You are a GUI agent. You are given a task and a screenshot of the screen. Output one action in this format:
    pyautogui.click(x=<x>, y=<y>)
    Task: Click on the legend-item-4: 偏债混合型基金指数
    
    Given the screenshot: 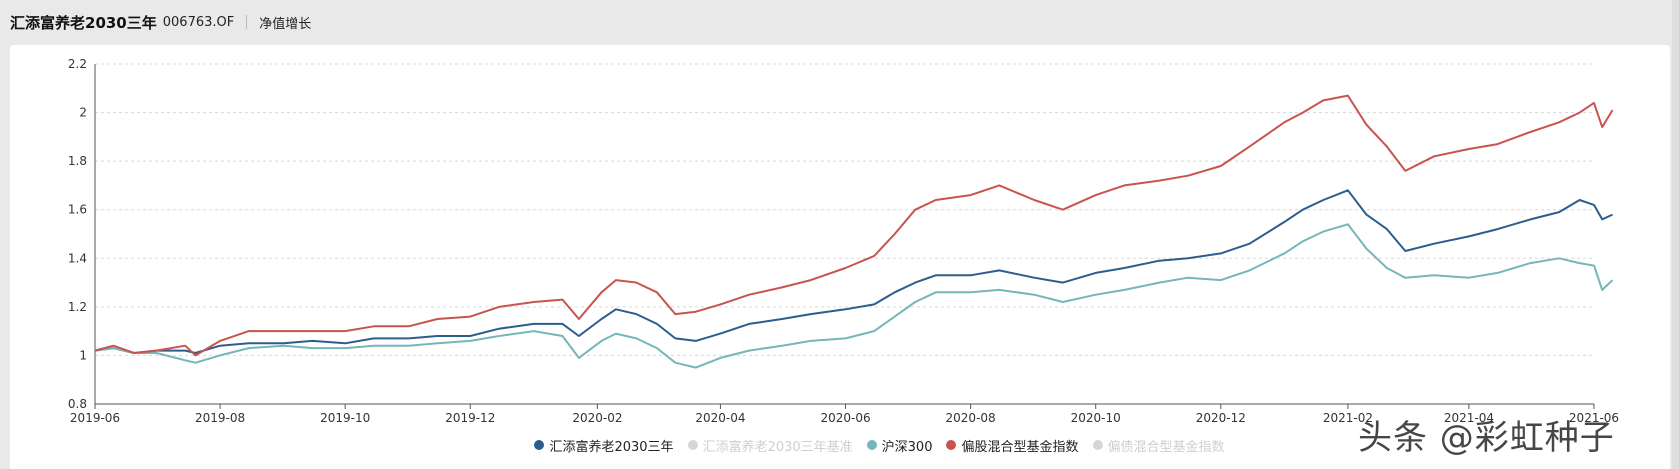 What is the action you would take?
    pyautogui.click(x=1158, y=445)
    